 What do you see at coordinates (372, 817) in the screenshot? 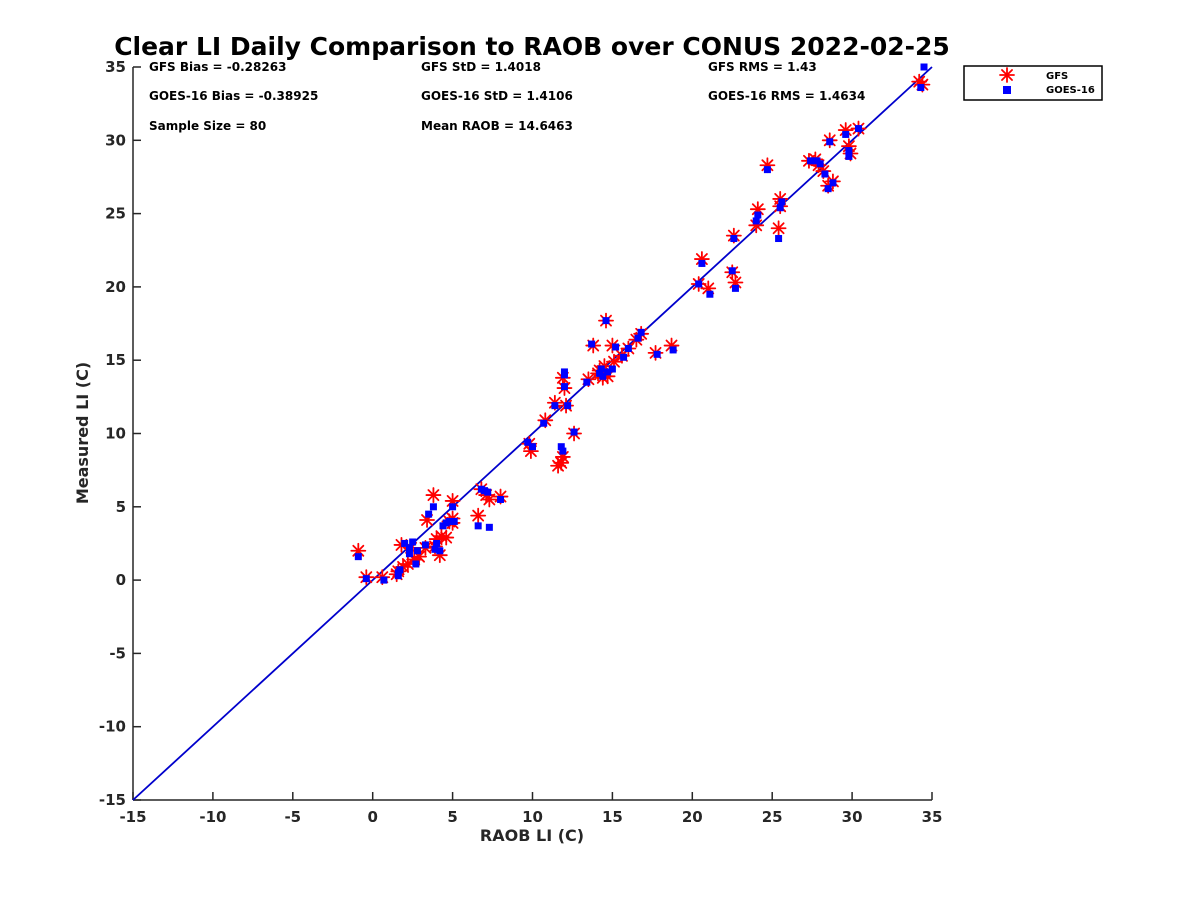
I see `x-tick-label: 0` at bounding box center [372, 817].